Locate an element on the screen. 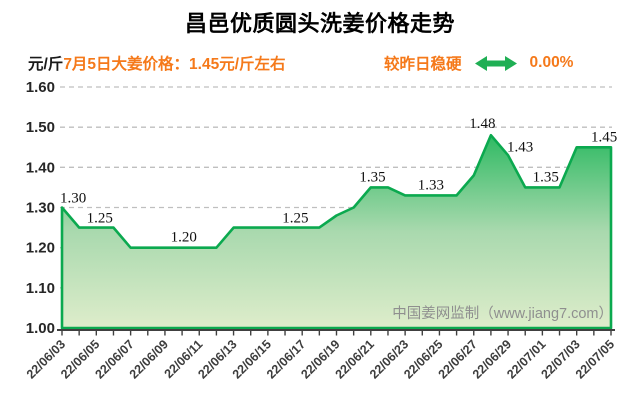  point-value-label: 1.43 is located at coordinates (520, 147).